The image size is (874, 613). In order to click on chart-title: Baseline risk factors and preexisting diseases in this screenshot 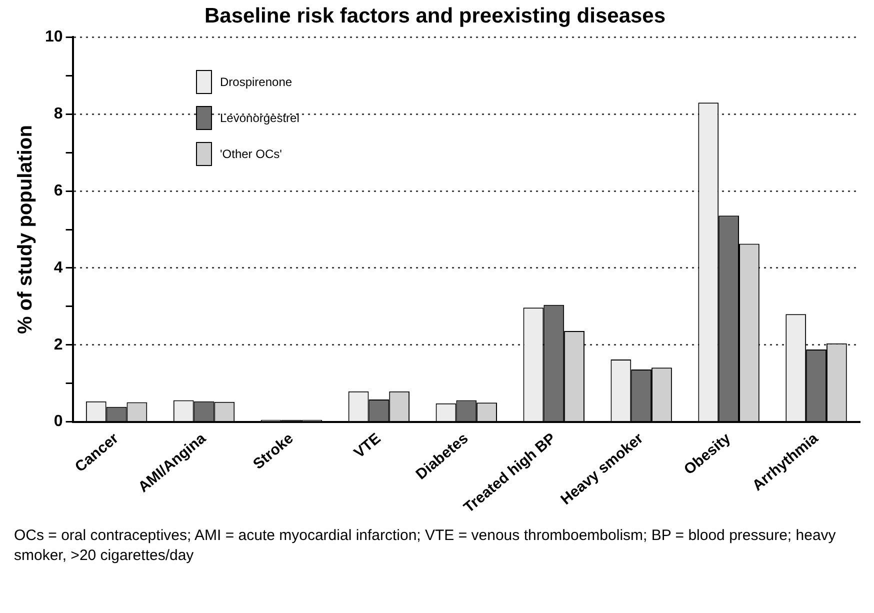, I will do `click(435, 16)`.